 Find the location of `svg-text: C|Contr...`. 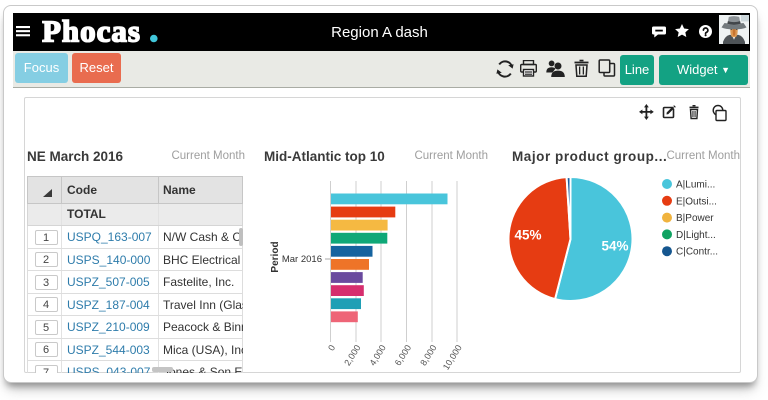

svg-text: C|Contr... is located at coordinates (697, 252).